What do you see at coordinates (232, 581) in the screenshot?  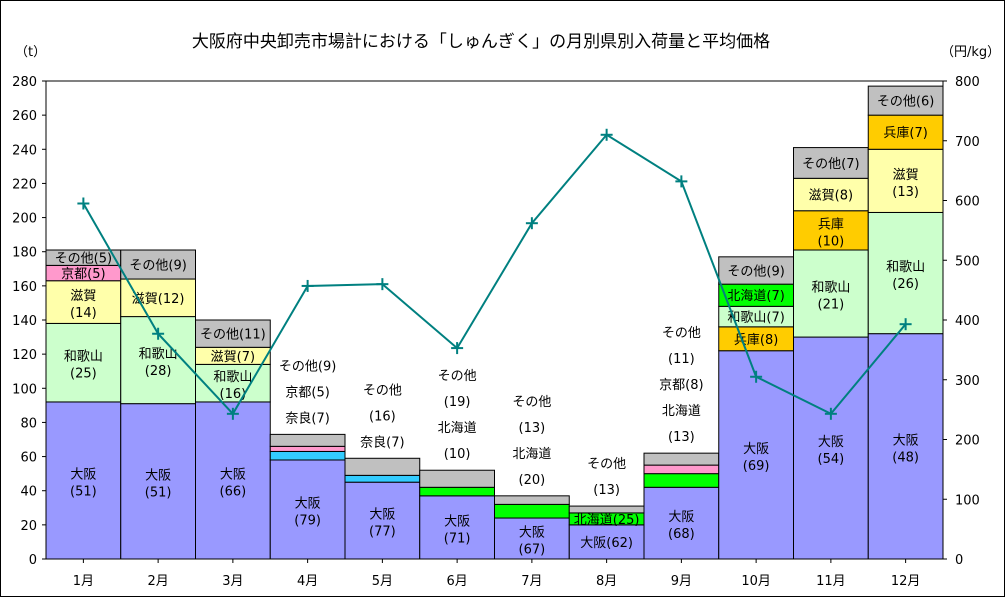 I see `x-tick-label: 3月` at bounding box center [232, 581].